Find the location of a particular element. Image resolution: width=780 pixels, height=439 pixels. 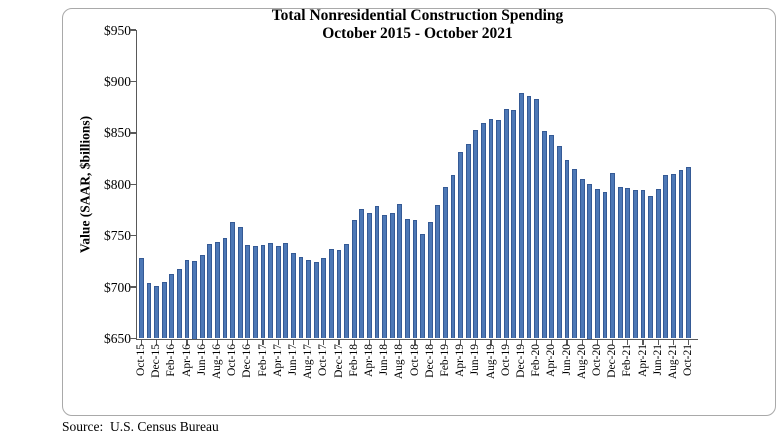

x-tick-label: Jun-20 is located at coordinates (566, 360).